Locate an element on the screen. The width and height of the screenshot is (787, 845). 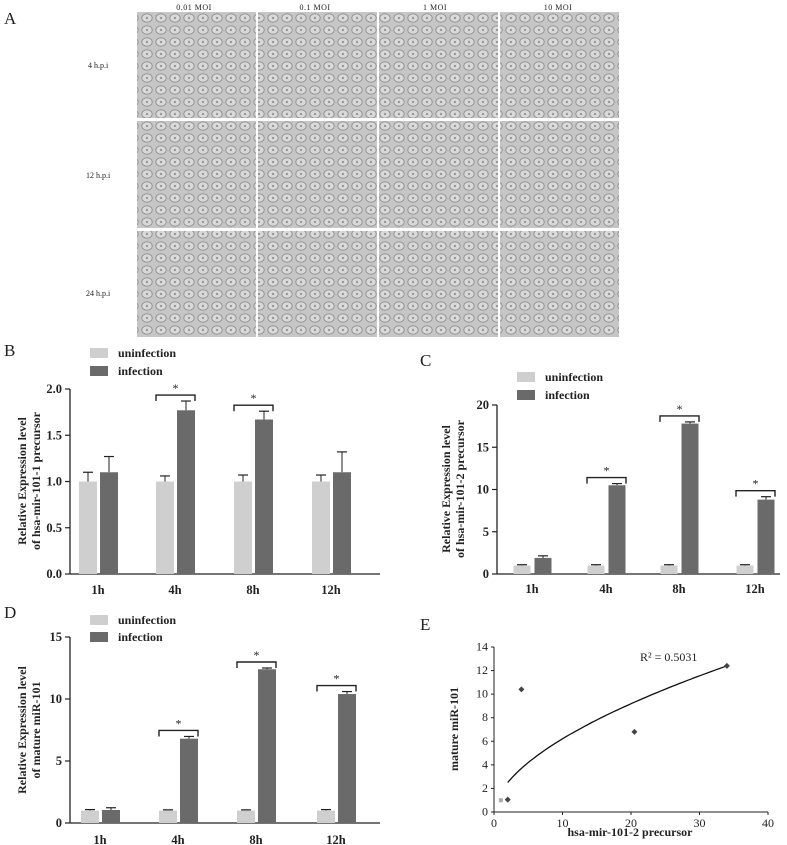
column-label-moi-0.01: 0.01 MOI is located at coordinates (194, 7).